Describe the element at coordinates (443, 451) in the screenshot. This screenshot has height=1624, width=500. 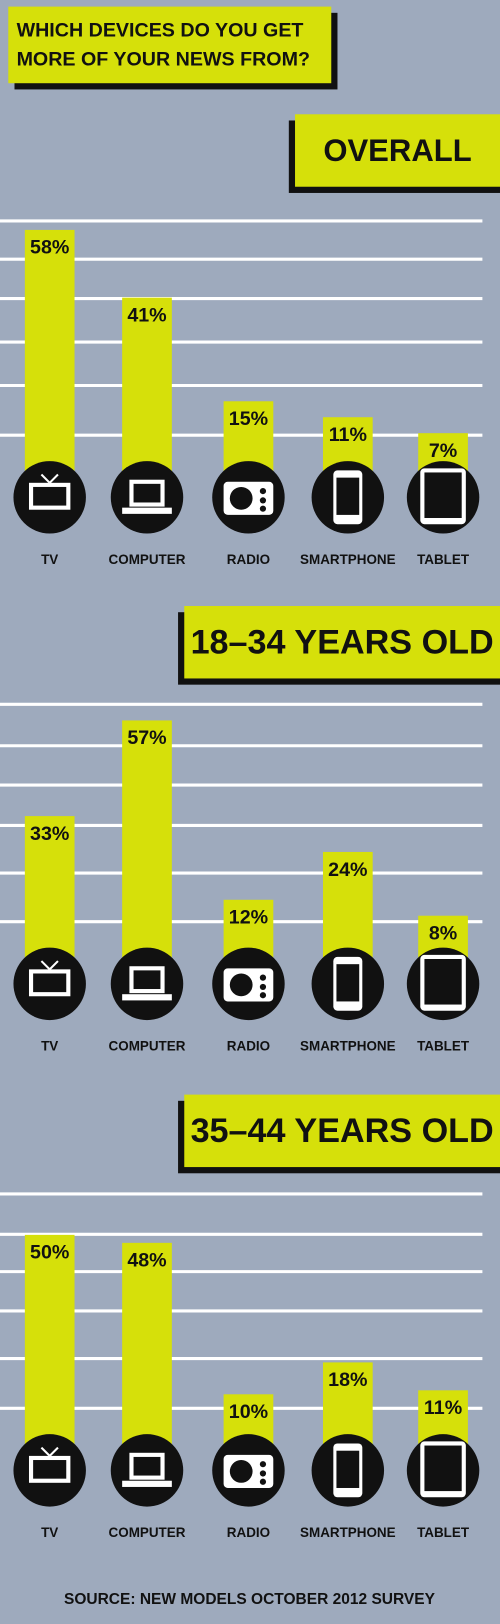
I see `value-label: 7%` at that location.